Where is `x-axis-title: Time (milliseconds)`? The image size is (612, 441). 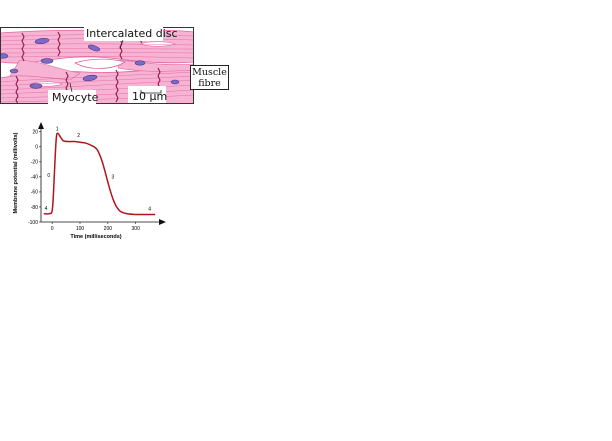
x-axis-title: Time (milliseconds) is located at coordinates (95, 237).